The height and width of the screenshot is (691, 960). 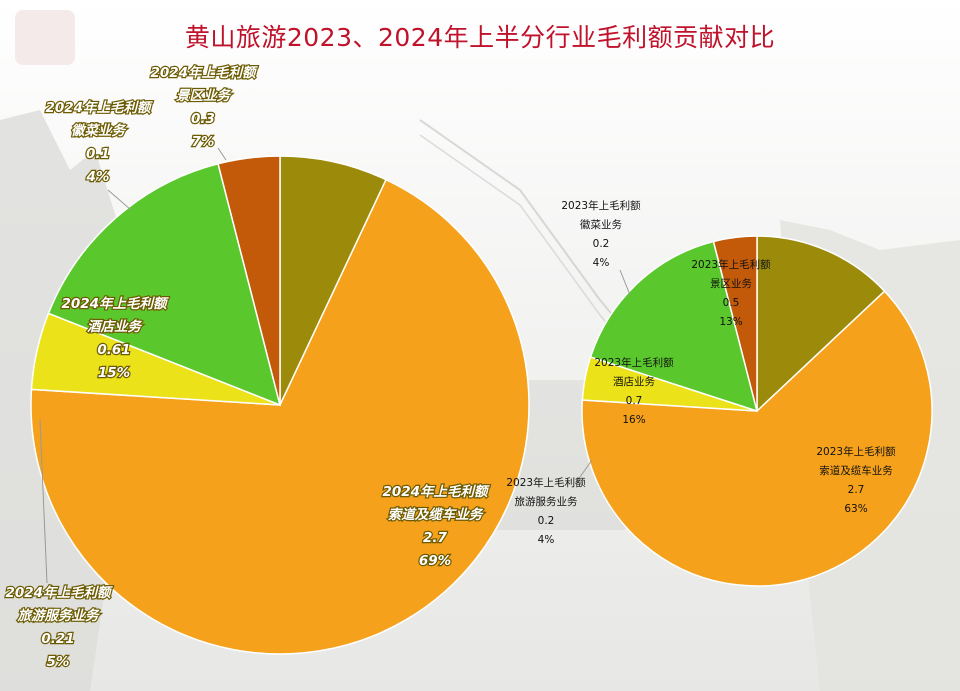 I want to click on data-label-value: 0.61, so click(x=113, y=350).